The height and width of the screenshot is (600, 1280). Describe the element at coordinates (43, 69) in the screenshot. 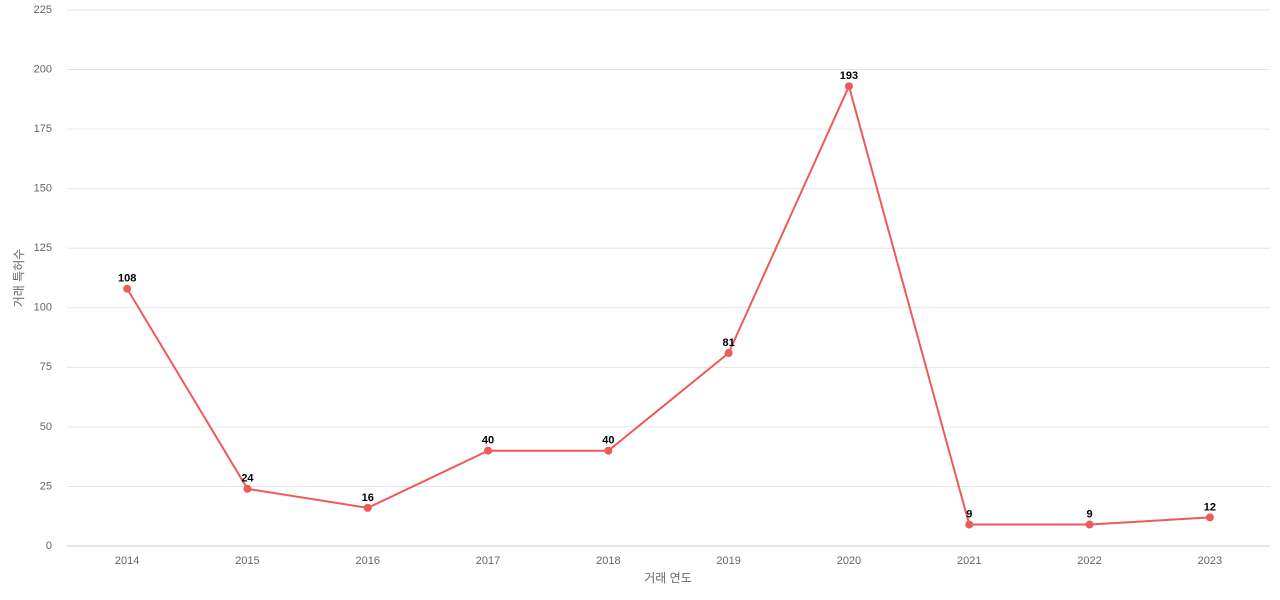

I see `y-tick-label: 200` at that location.